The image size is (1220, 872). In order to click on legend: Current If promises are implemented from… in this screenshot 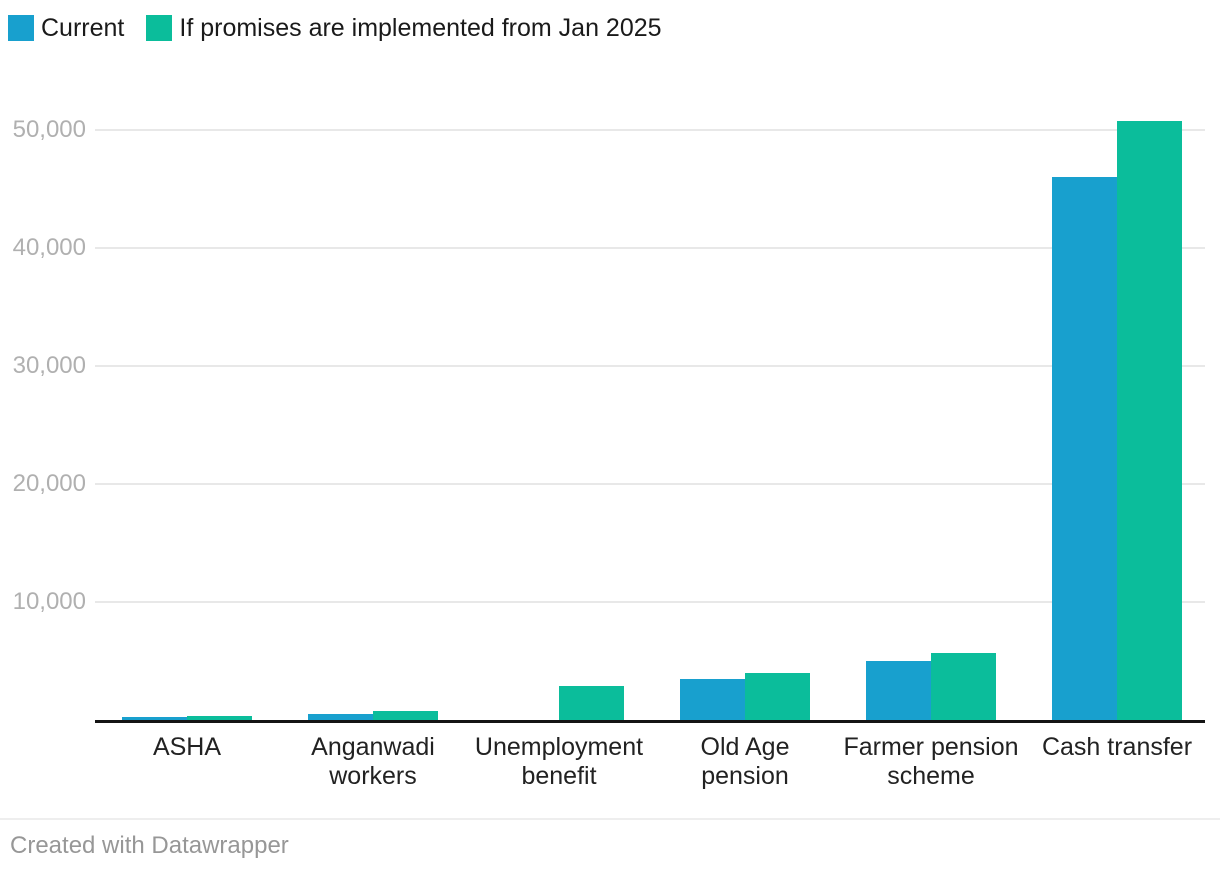, I will do `click(335, 28)`.